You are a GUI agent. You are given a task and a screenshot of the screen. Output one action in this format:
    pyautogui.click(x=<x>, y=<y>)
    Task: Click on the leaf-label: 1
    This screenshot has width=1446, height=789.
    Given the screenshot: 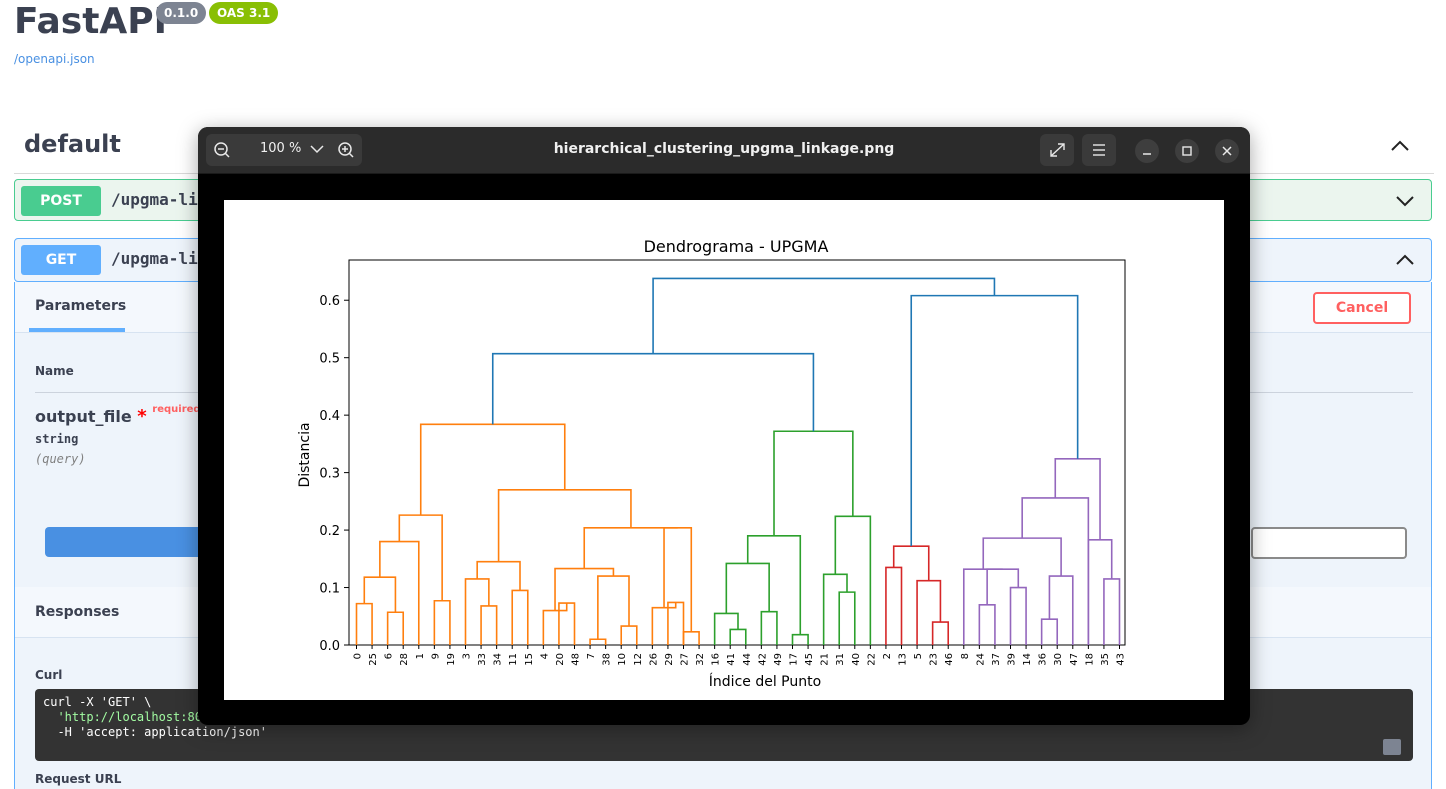 What is the action you would take?
    pyautogui.click(x=420, y=656)
    